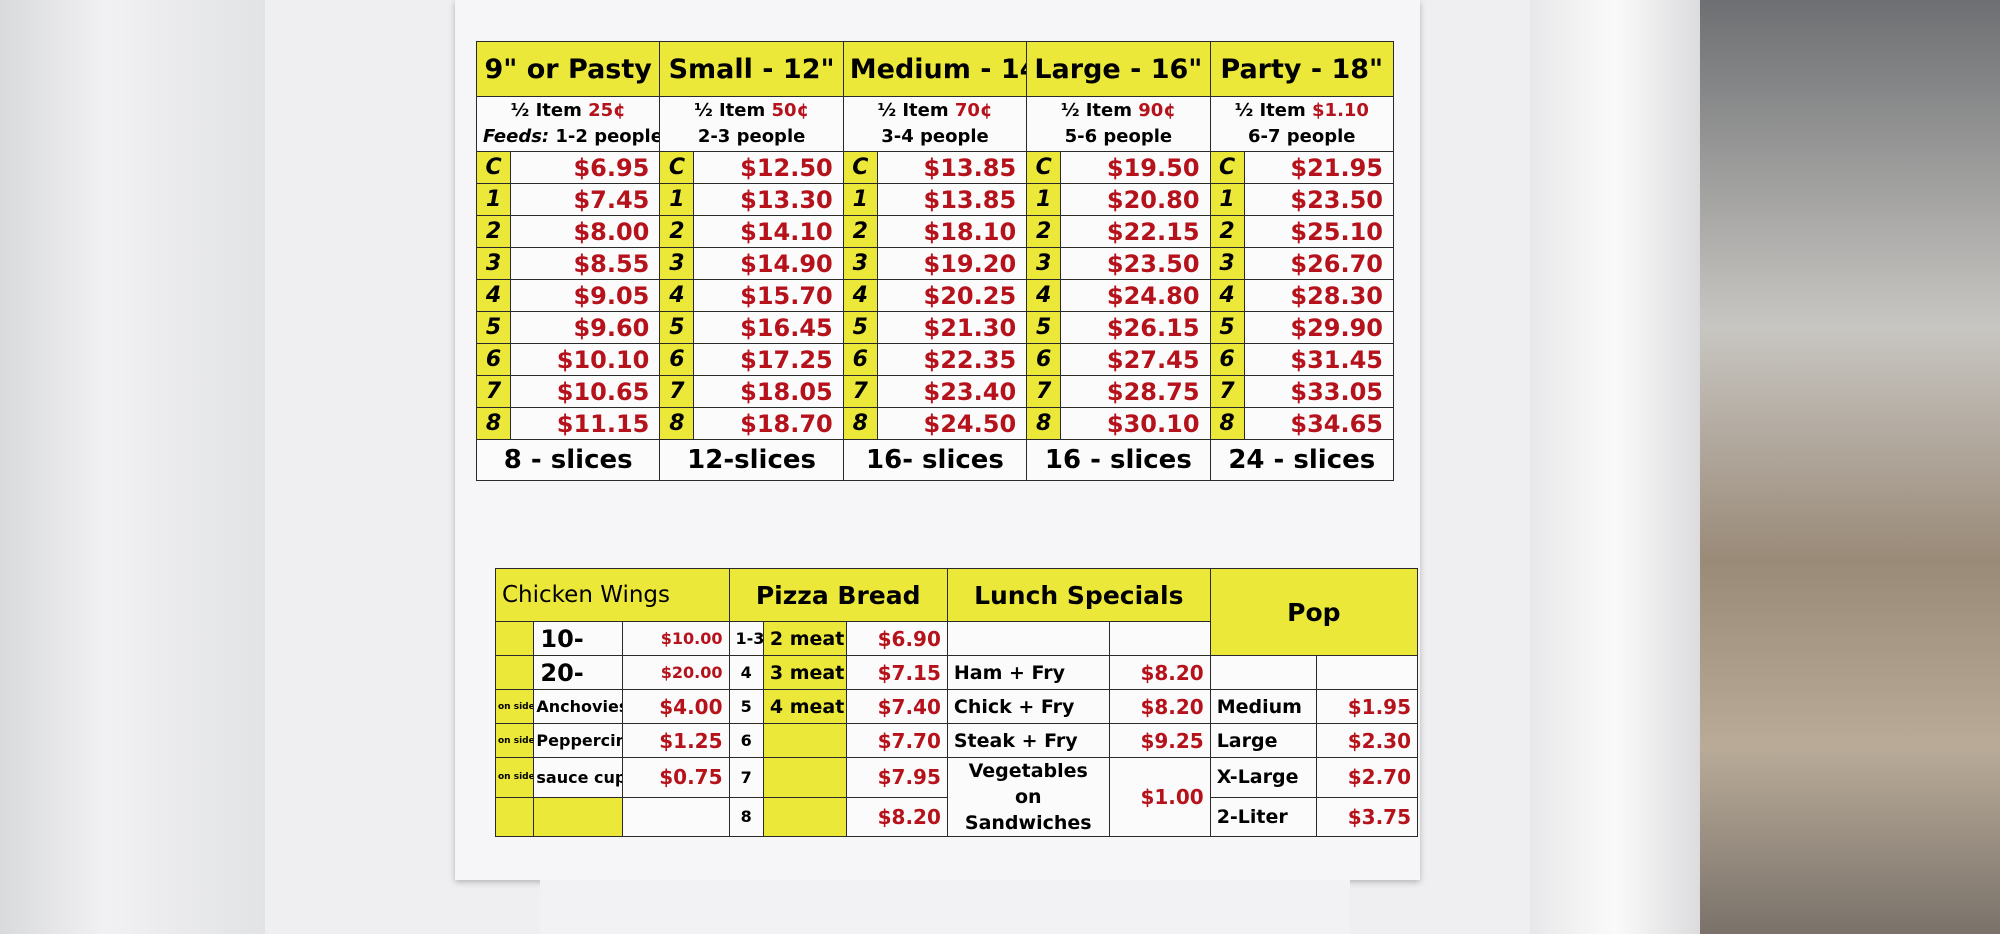 This screenshot has height=934, width=2000. Describe the element at coordinates (952, 423) in the screenshot. I see `pizza-price: $24.50` at that location.